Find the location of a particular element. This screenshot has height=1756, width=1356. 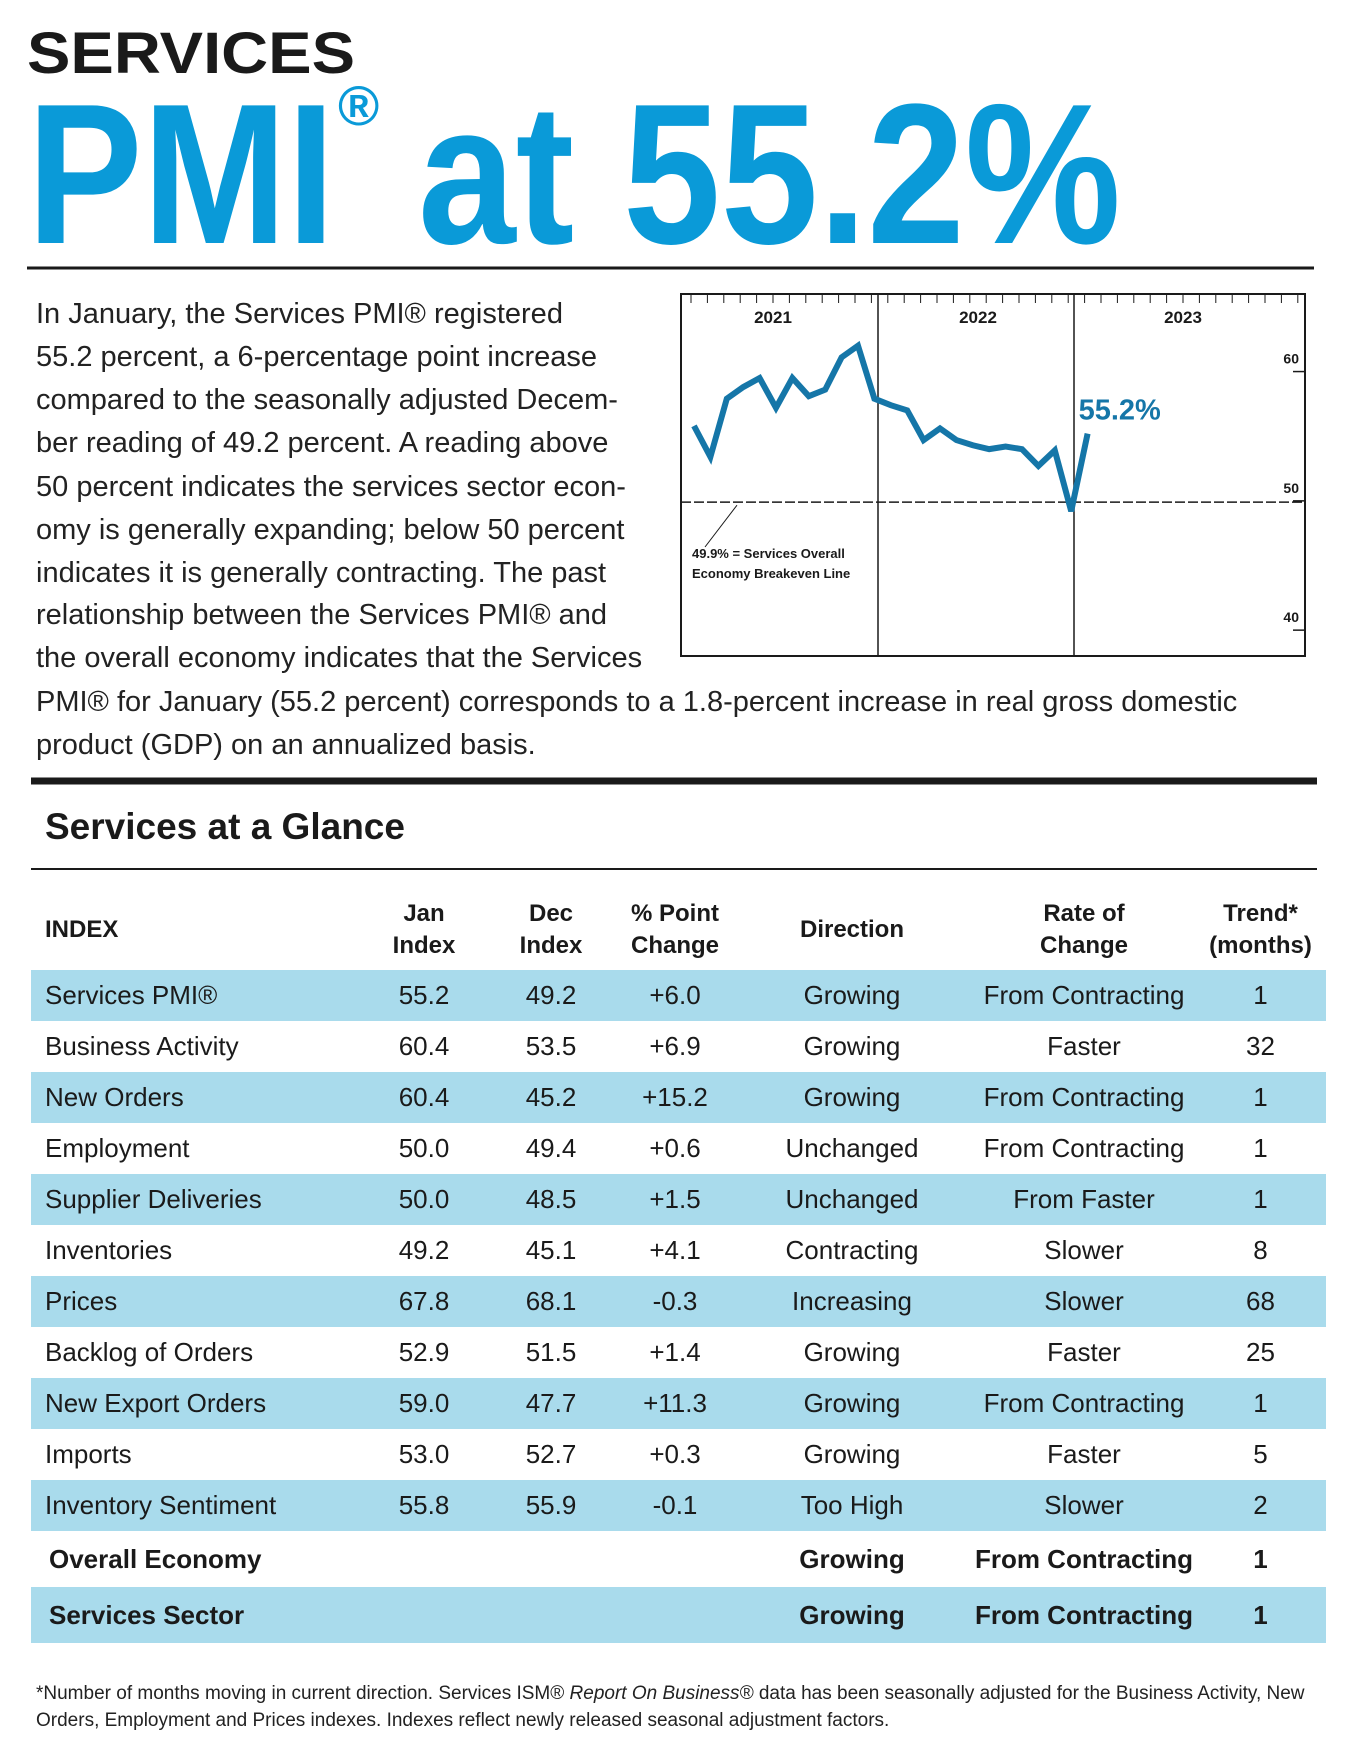

header-cell: Trend* (months) is located at coordinates (1260, 930).